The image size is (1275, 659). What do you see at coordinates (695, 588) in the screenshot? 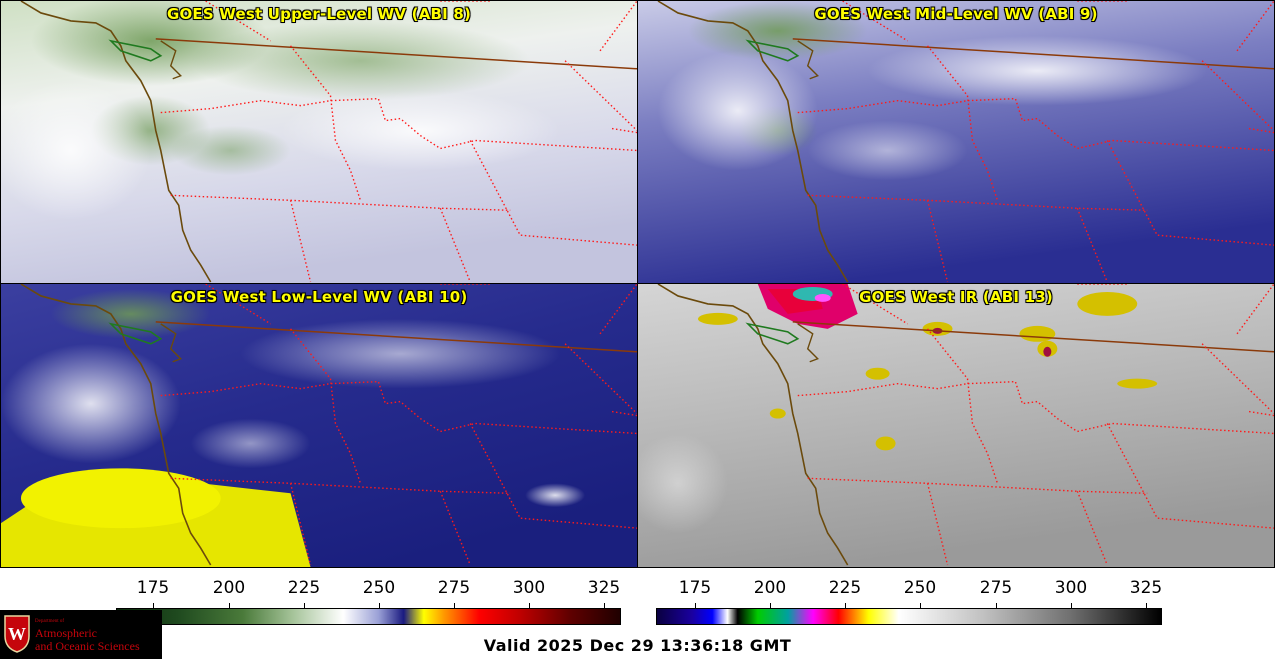
I see `ir-tick-label: 175` at bounding box center [695, 588].